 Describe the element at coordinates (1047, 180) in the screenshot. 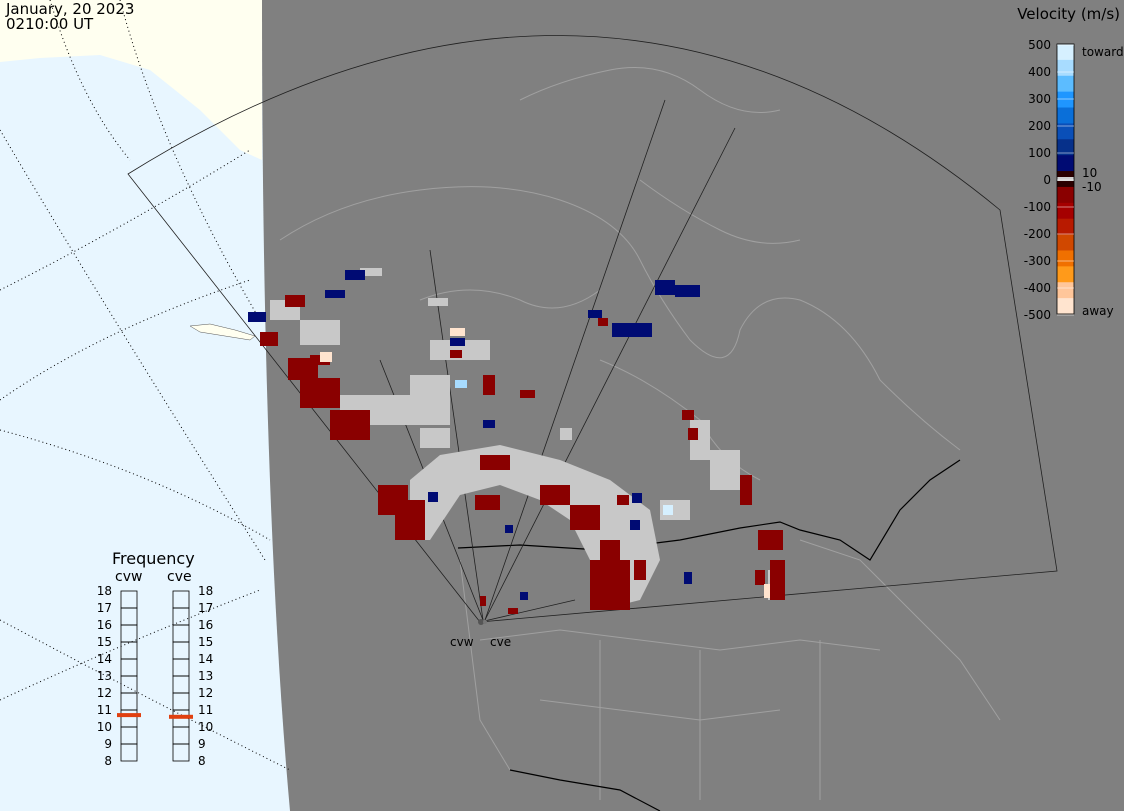

I see `colorbar-tick-label: 0` at that location.